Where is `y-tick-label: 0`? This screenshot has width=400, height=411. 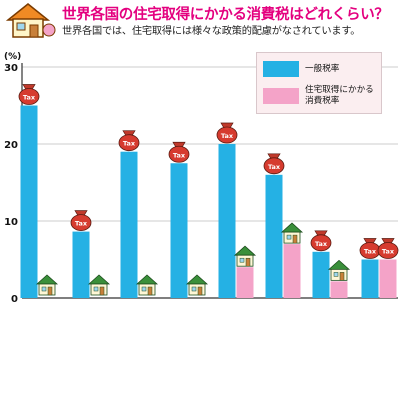
y-tick-label: 0 is located at coordinates (14, 299).